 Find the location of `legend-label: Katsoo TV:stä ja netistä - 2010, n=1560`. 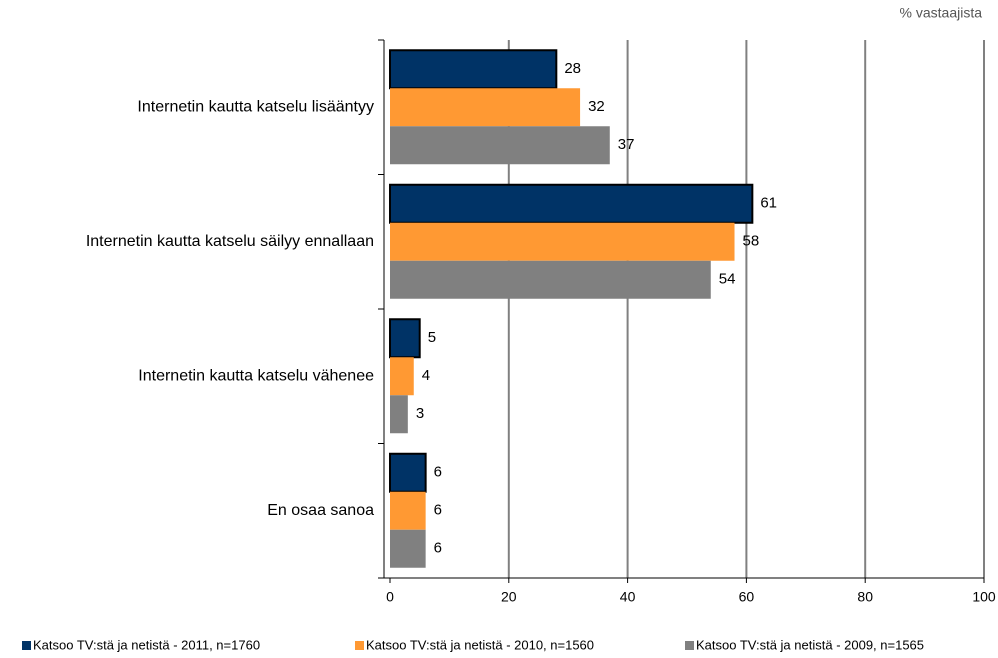

legend-label: Katsoo TV:stä ja netistä - 2010, n=1560 is located at coordinates (480, 644).